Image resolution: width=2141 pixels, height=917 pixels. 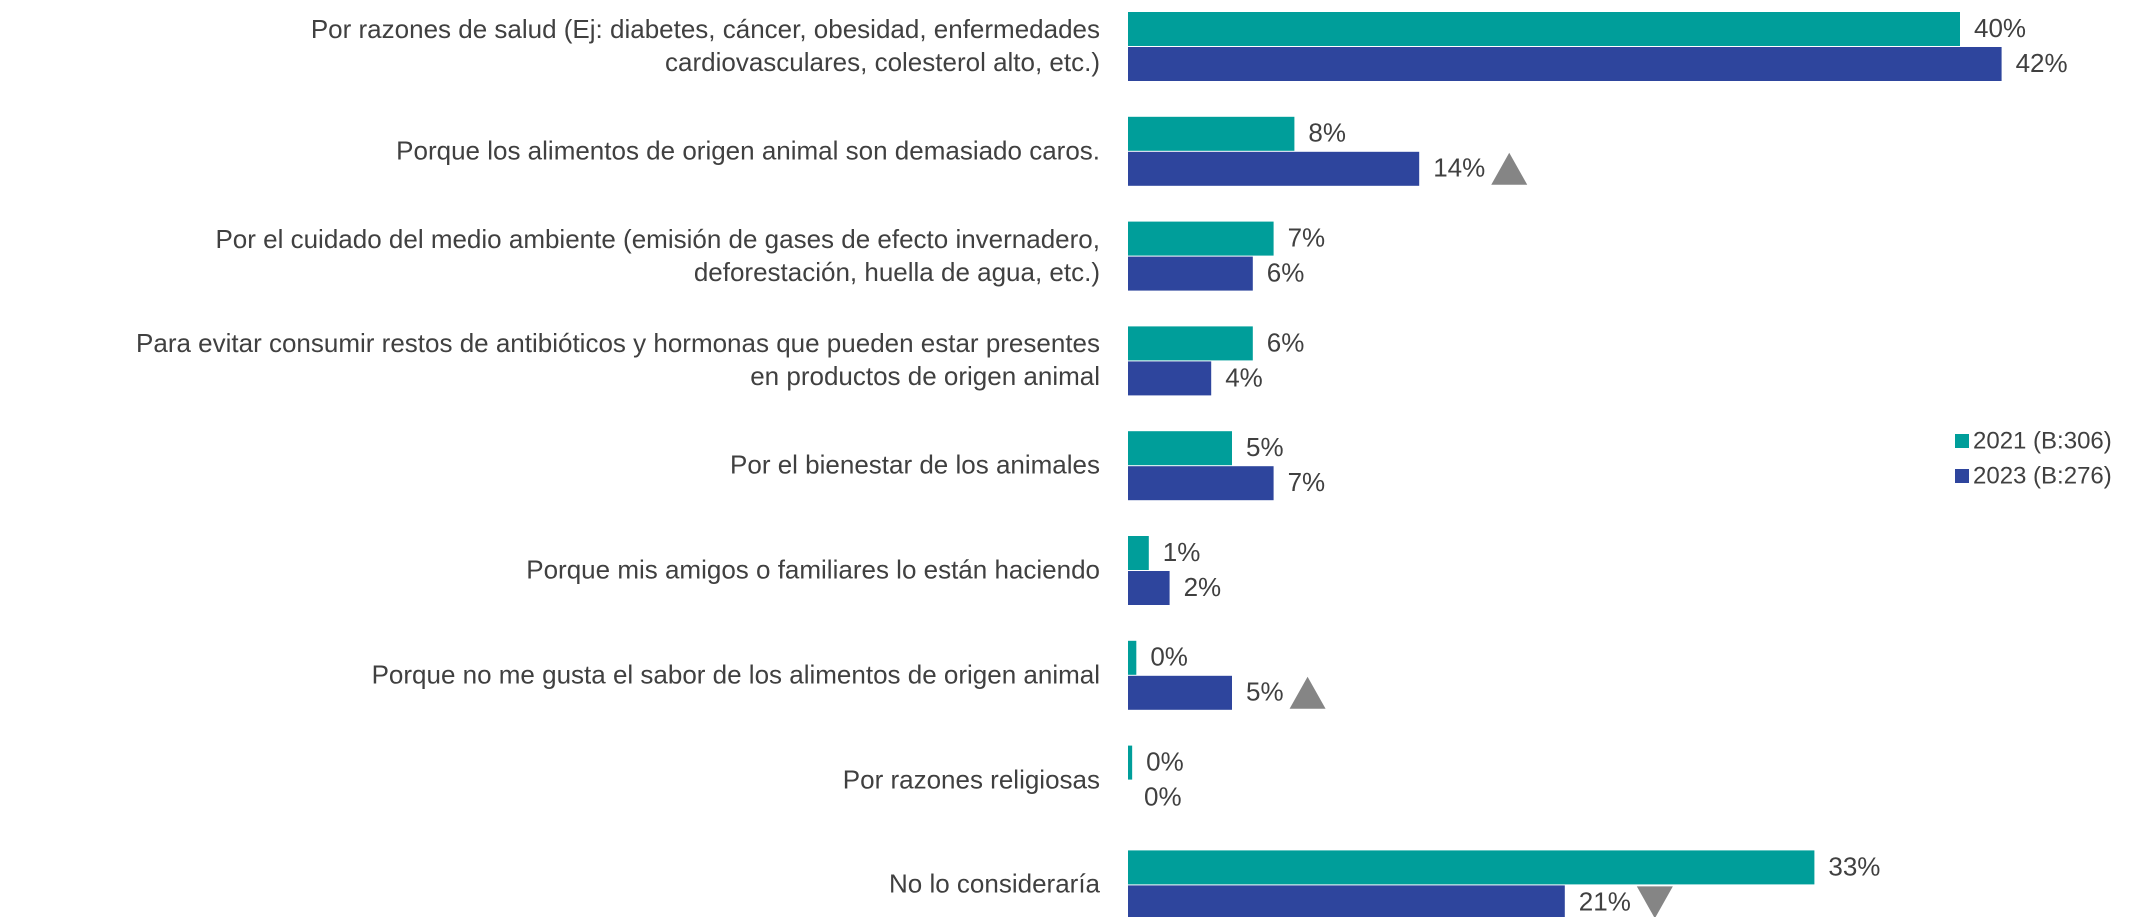 What do you see at coordinates (1327, 133) in the screenshot?
I see `value-label: 8%` at bounding box center [1327, 133].